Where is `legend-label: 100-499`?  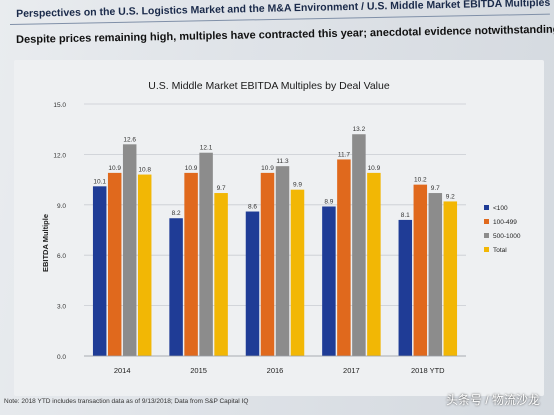
legend-label: 100-499 is located at coordinates (505, 222).